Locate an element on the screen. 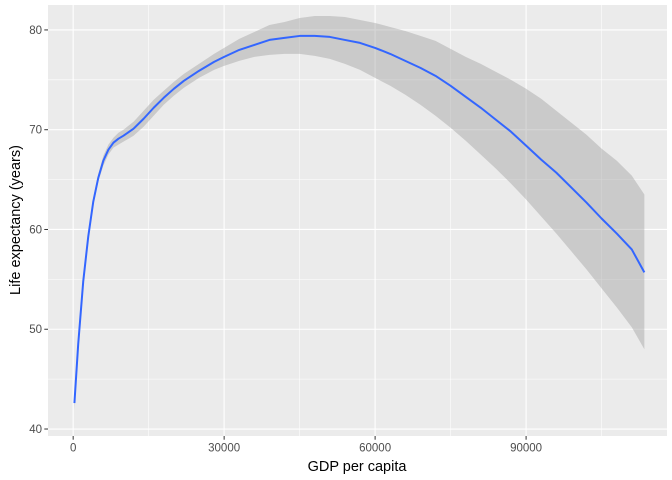 The image size is (672, 480). x-tick-label: 90000 is located at coordinates (526, 449).